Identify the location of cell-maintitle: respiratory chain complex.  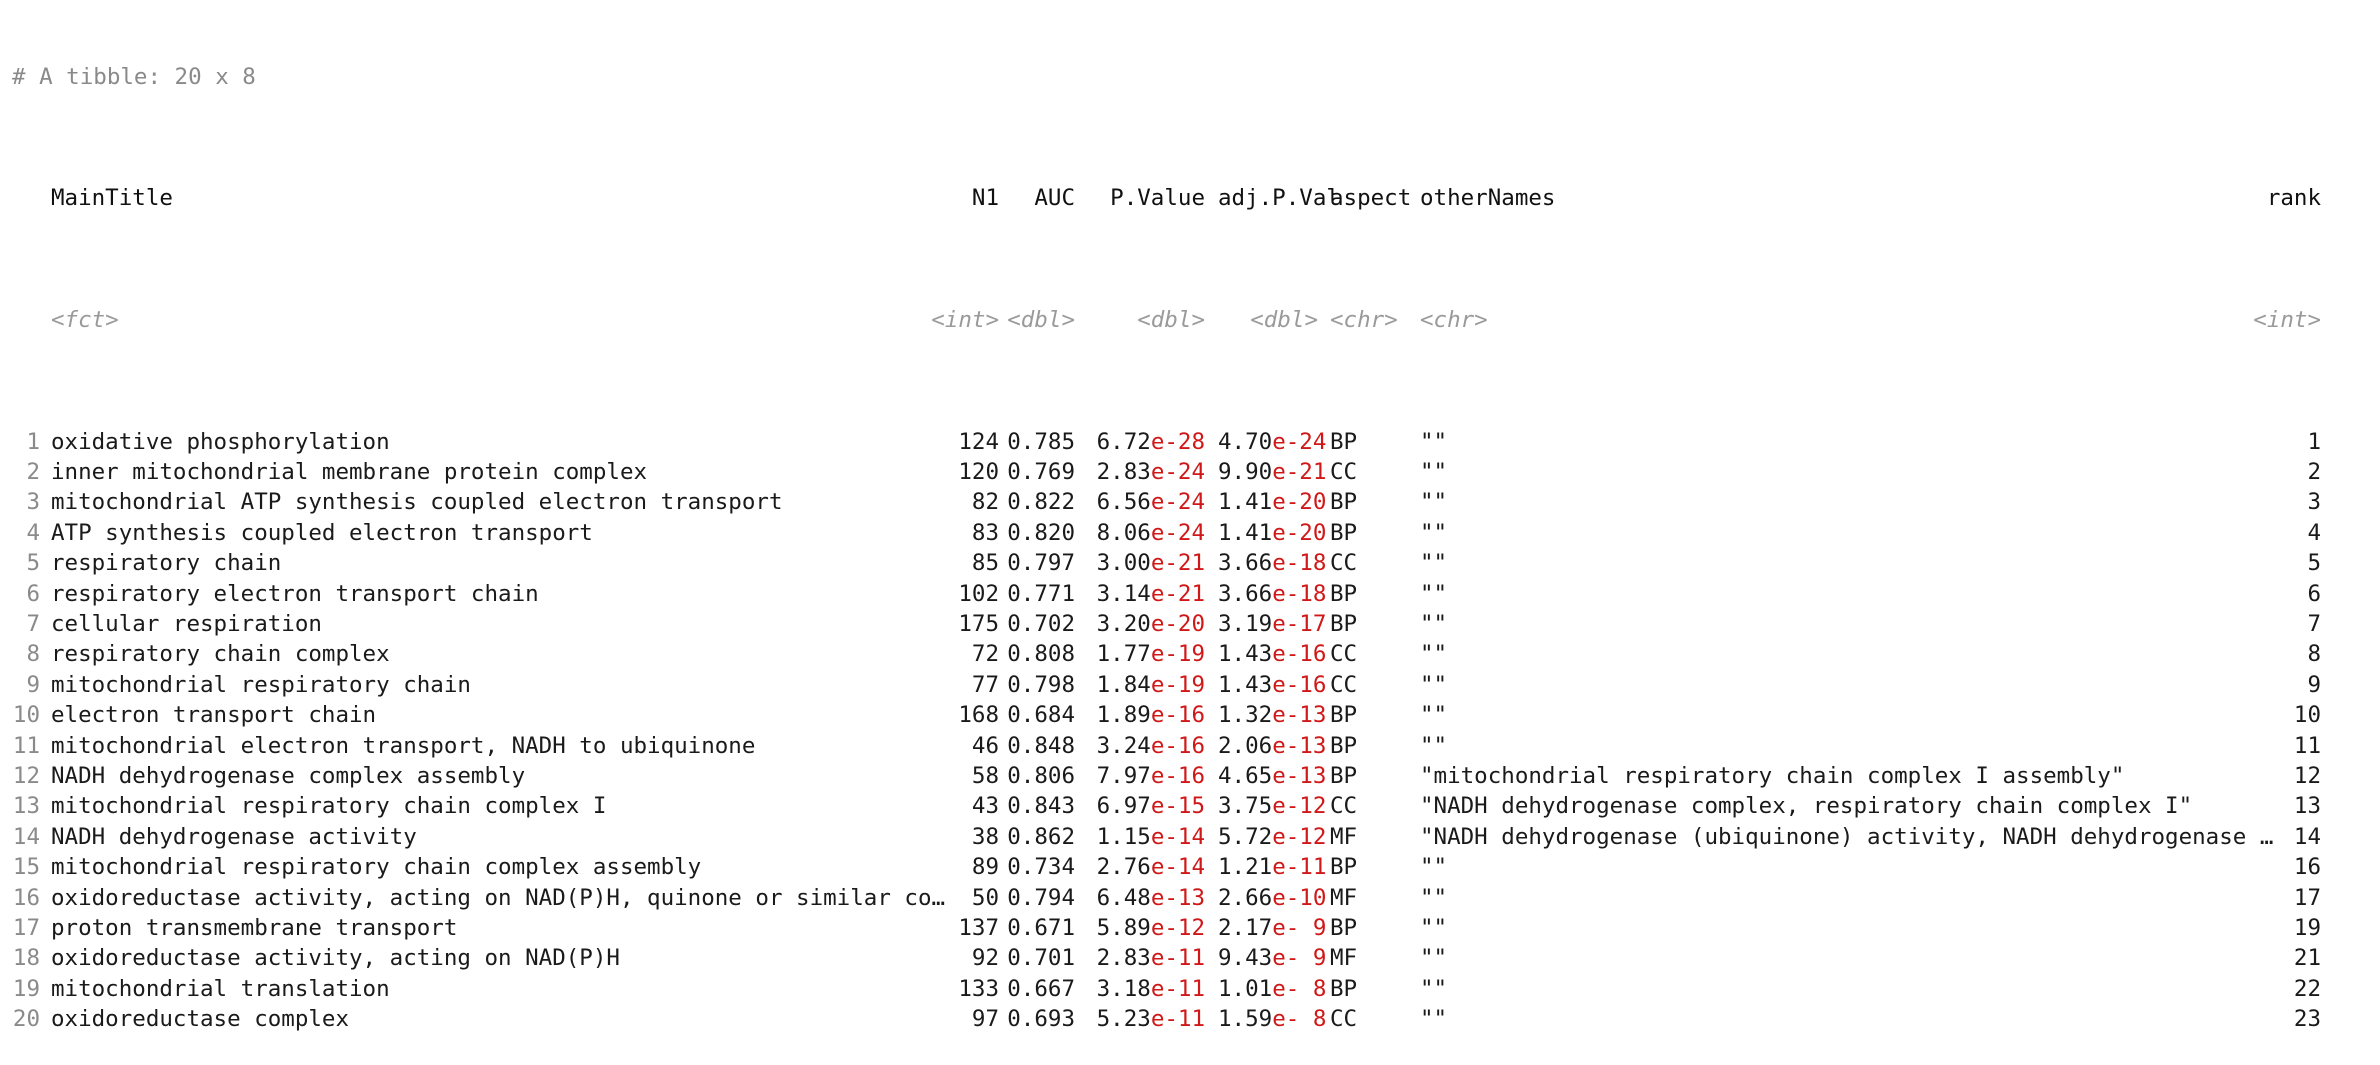
(220, 654).